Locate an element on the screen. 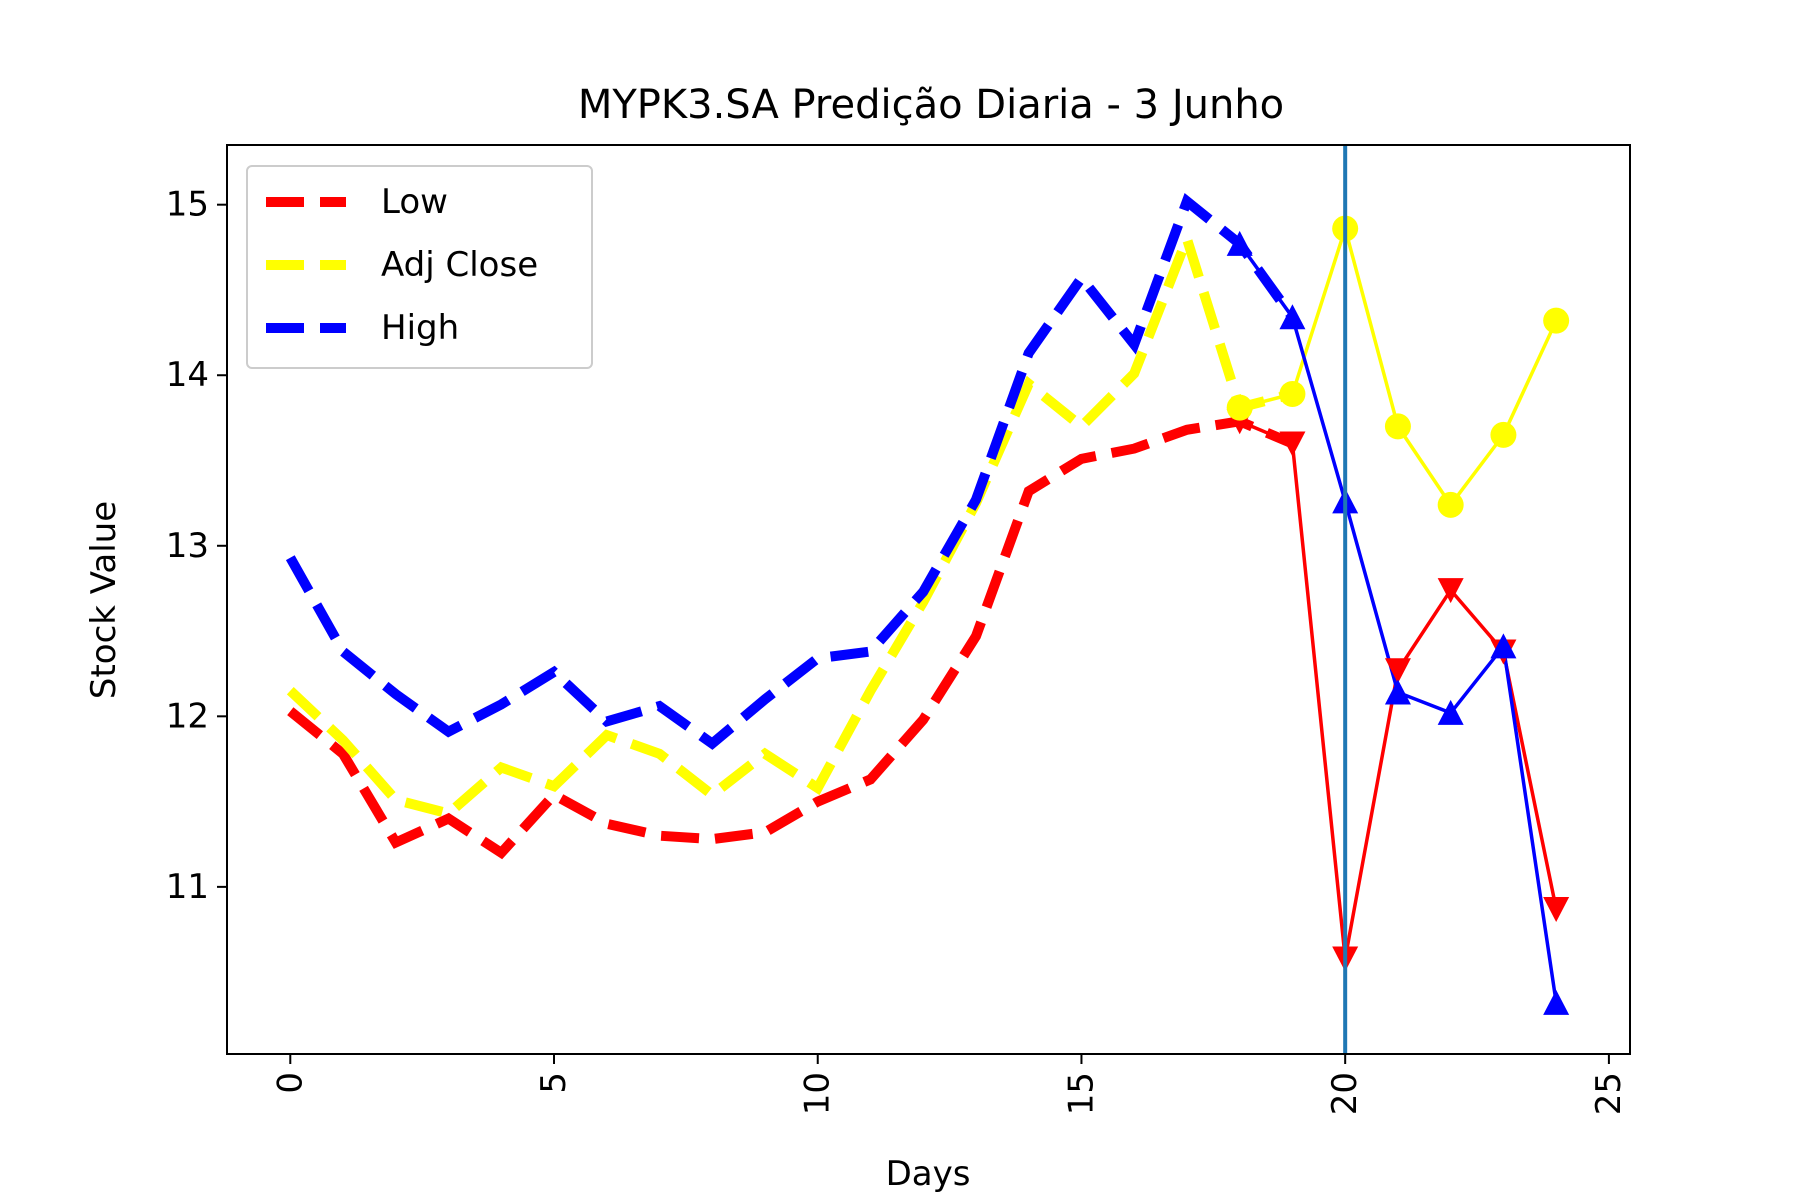  legend-label-high: High is located at coordinates (420, 328).